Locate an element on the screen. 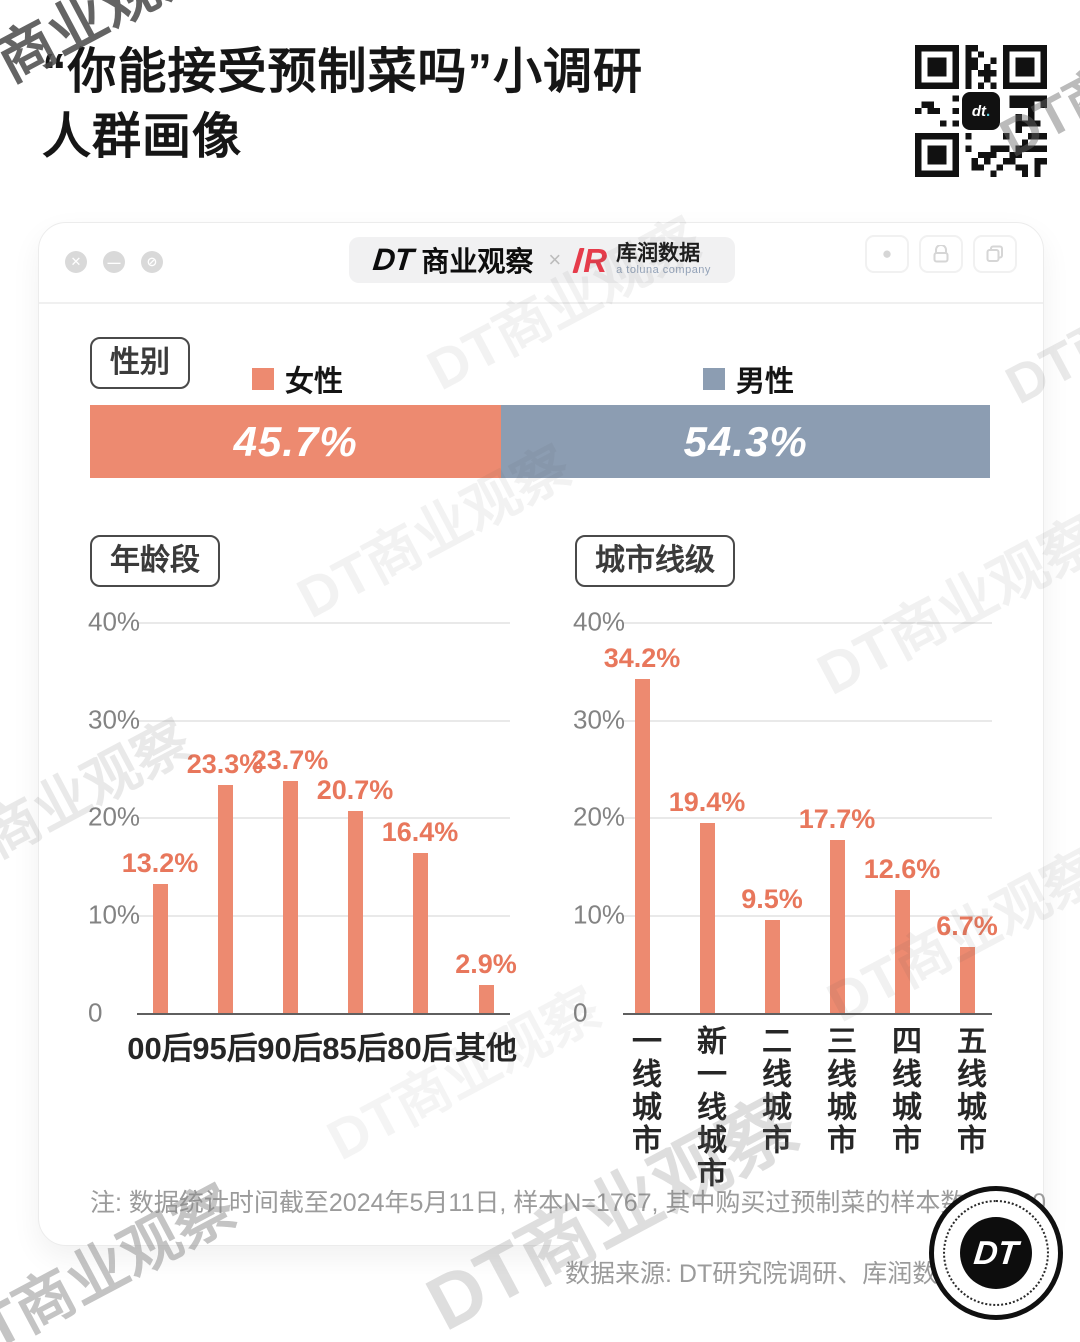 This screenshot has width=1080, height=1342. x-category-label: 90后 is located at coordinates (290, 1048).